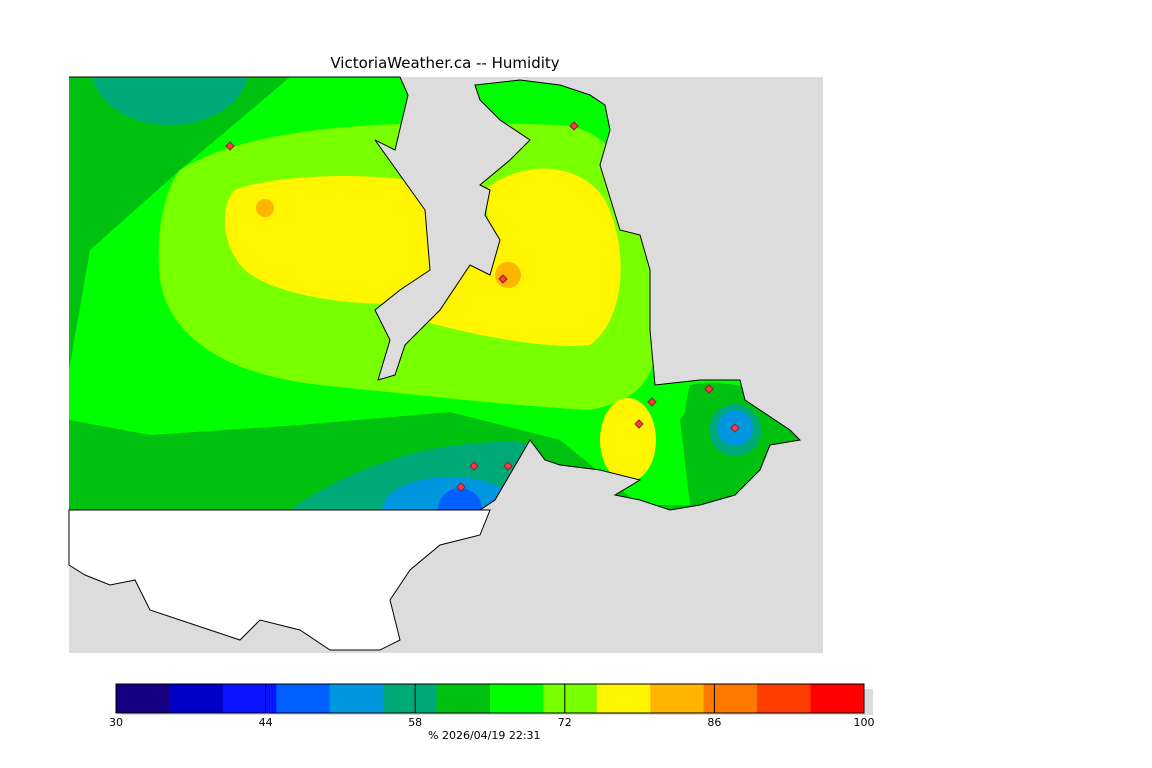  I want to click on colorbar-frame, so click(490, 698).